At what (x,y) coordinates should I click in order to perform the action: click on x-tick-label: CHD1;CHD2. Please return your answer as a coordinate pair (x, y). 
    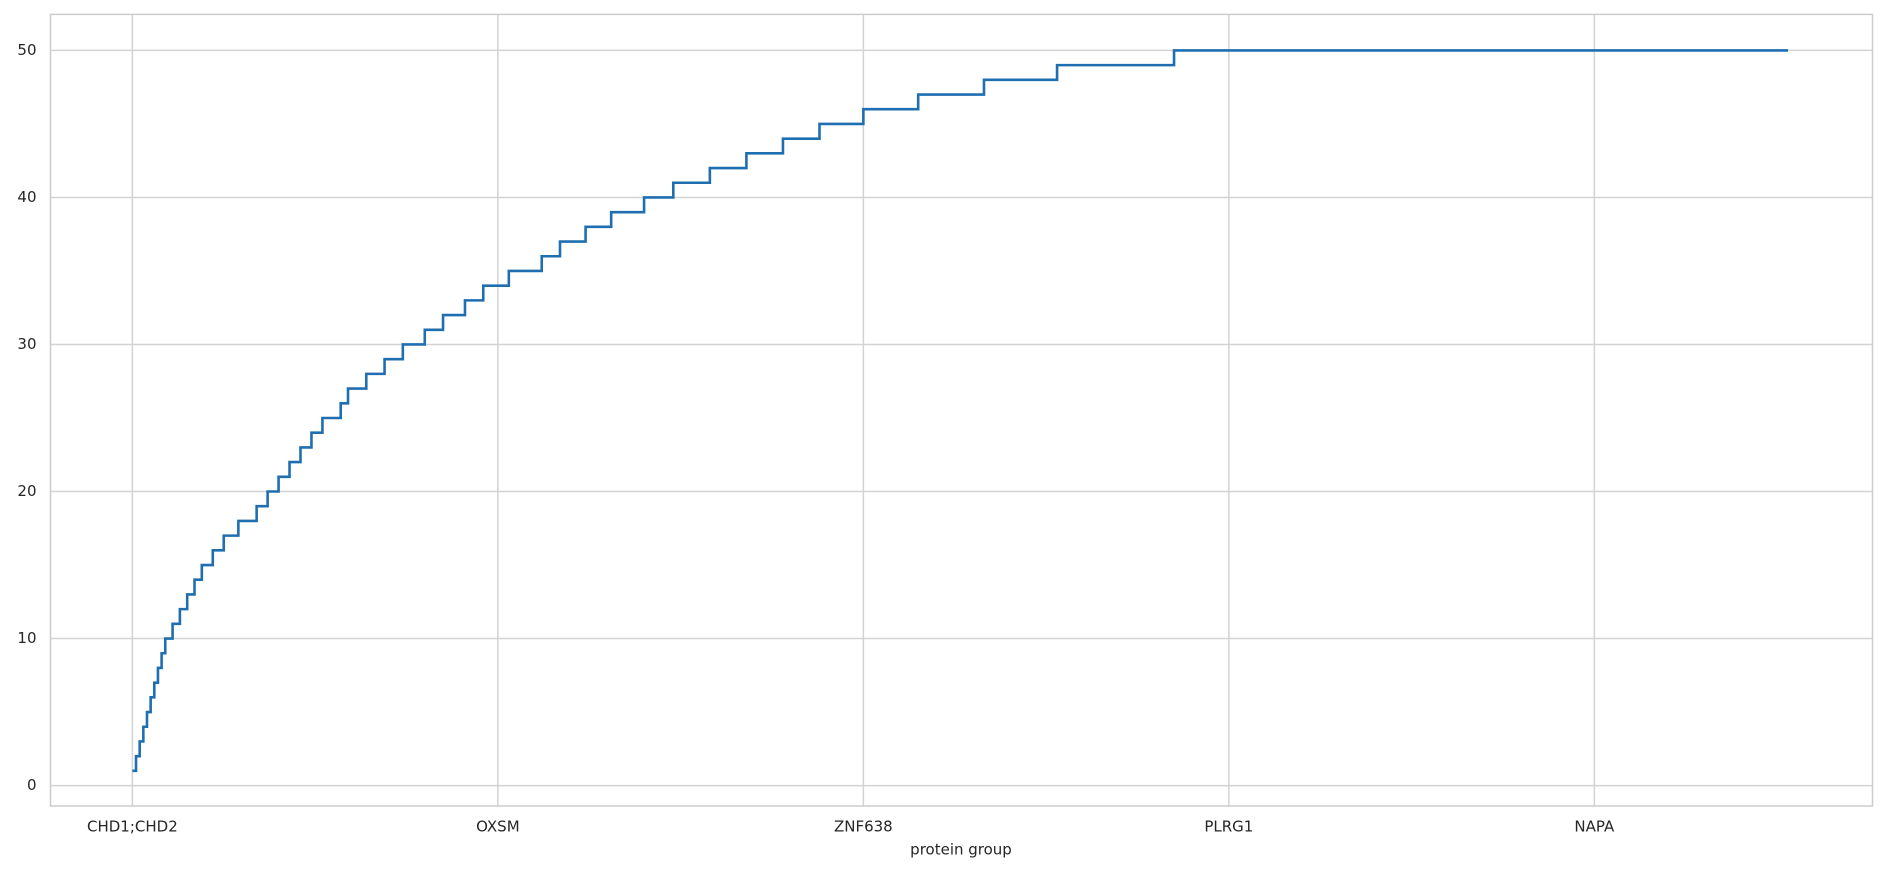
    Looking at the image, I should click on (132, 827).